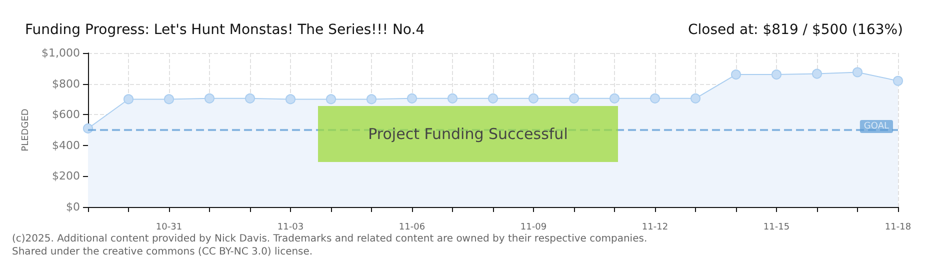 The width and height of the screenshot is (940, 270). I want to click on chart-title: Funding Progress: Let's Hunt Monstas! The Series!!! No.4, so click(225, 30).